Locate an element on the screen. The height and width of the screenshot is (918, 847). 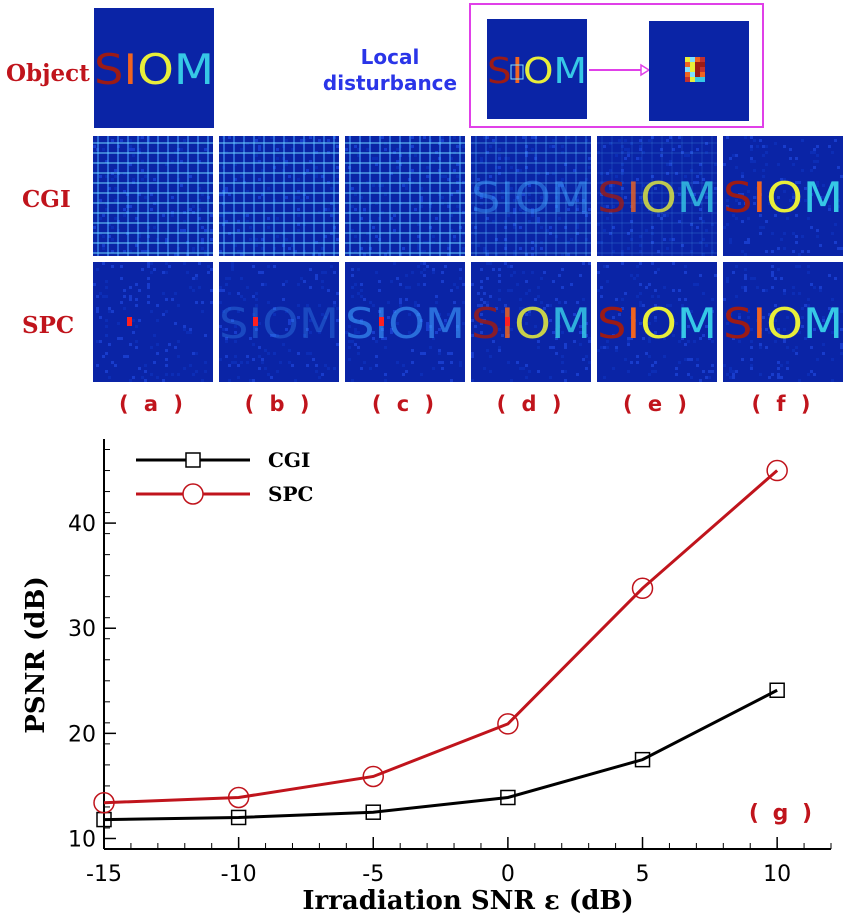
spc-reconstruction-d: SIOM is located at coordinates (531, 322).